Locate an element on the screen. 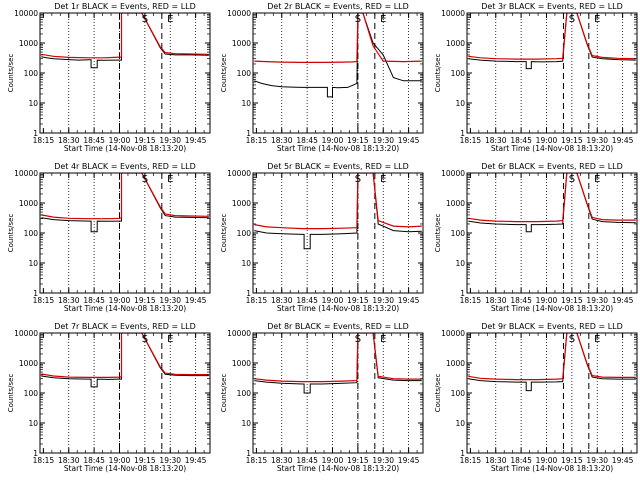 The height and width of the screenshot is (480, 640). panel-title: Det 9r BLACK = Events, RED = LLD is located at coordinates (552, 326).